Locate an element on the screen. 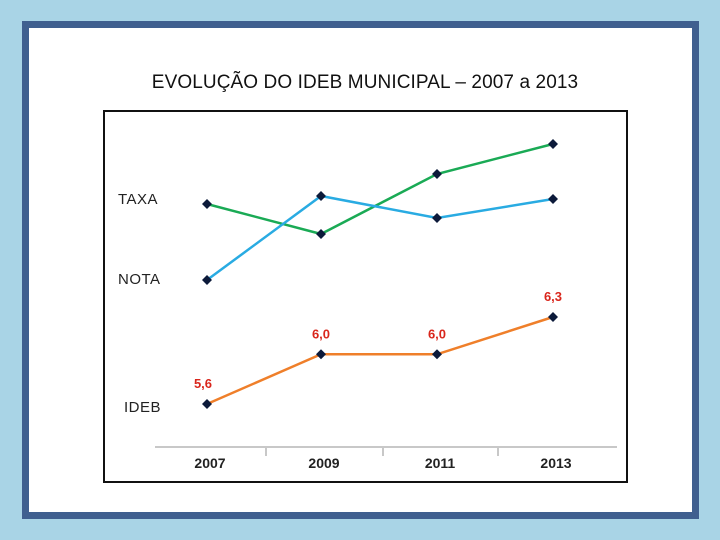 This screenshot has width=720, height=540. x-tick-label: 2009 is located at coordinates (323, 463).